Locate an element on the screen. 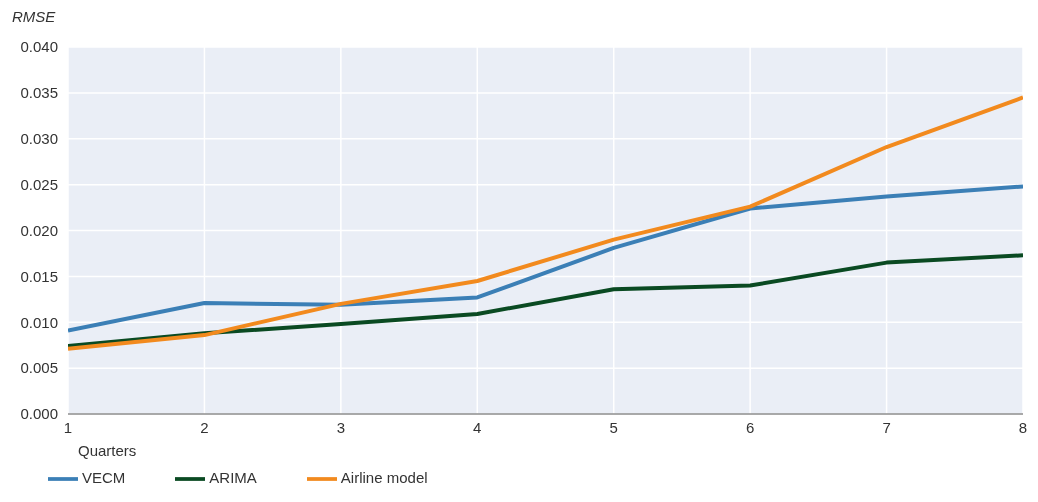 The image size is (1038, 502). y-tick-label: 0.040 is located at coordinates (39, 47).